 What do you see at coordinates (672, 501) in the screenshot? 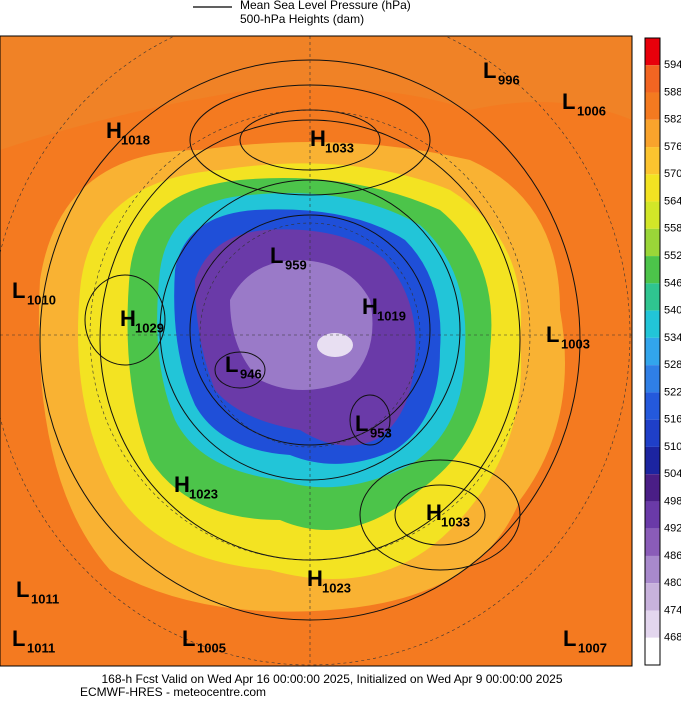
I see `colorbar-label: 498` at bounding box center [672, 501].